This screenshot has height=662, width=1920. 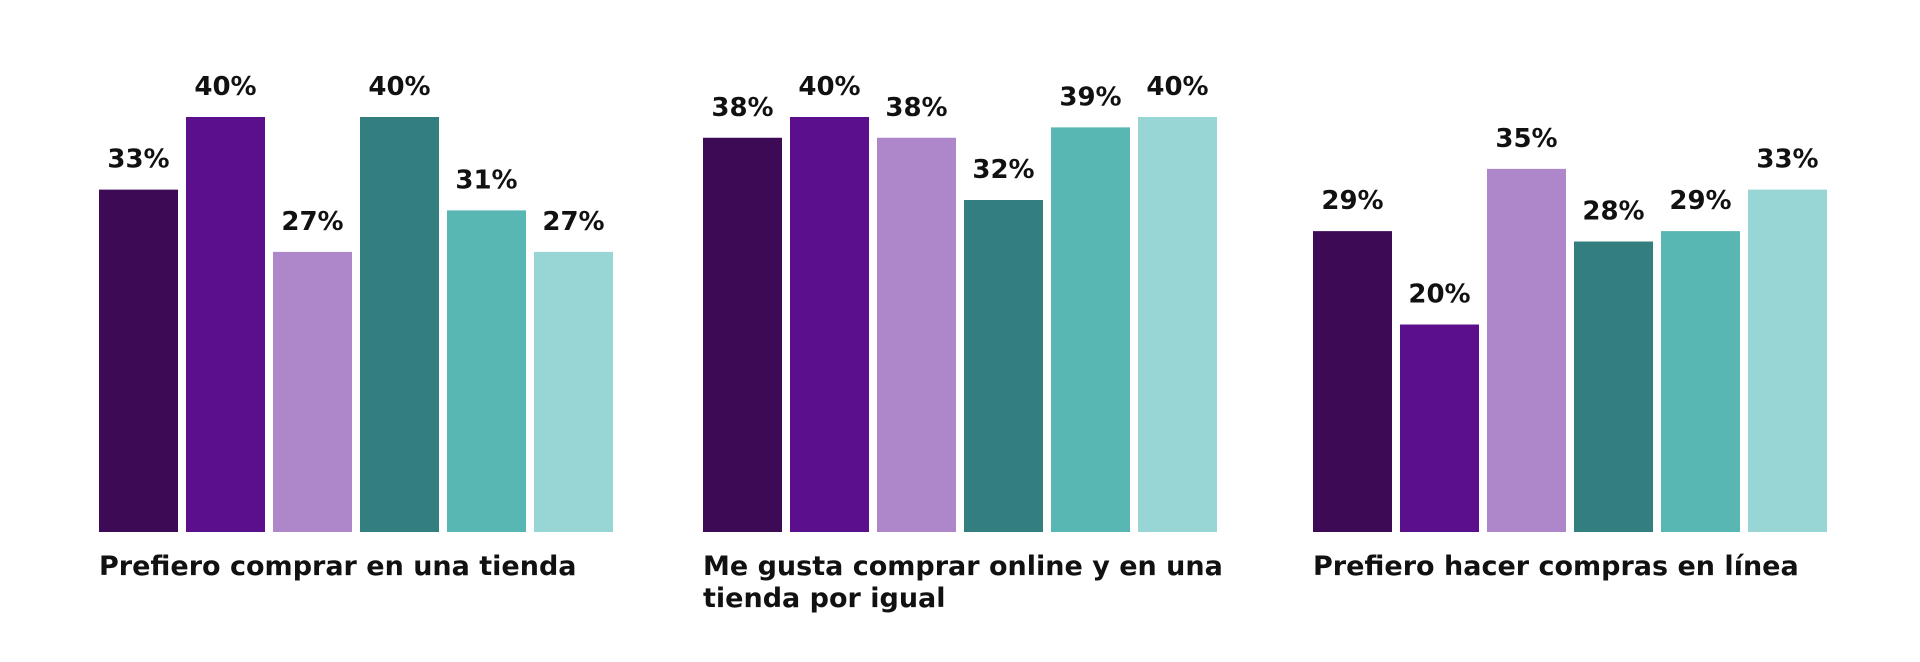 I want to click on bar-value-label: 39%, so click(x=1090, y=97).